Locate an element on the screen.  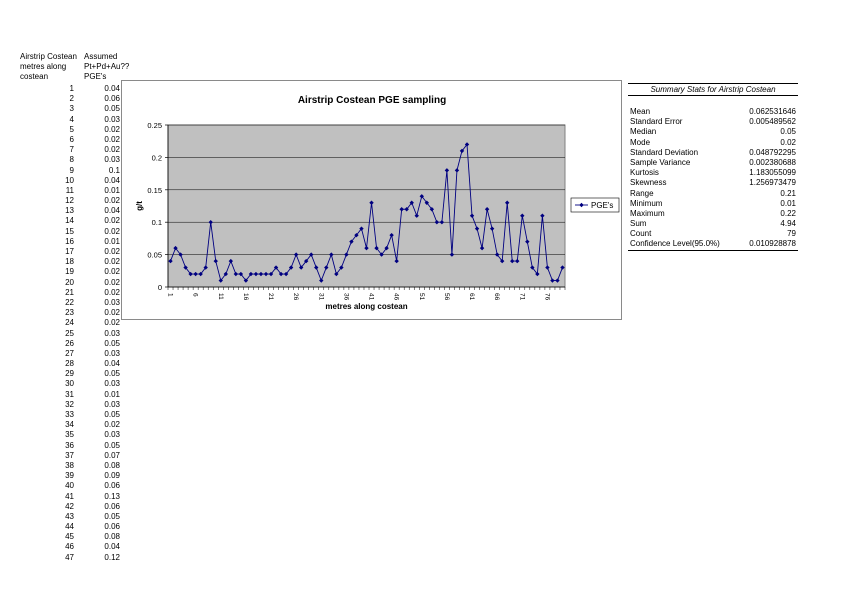
stats-row: Count 79 is located at coordinates (713, 234).